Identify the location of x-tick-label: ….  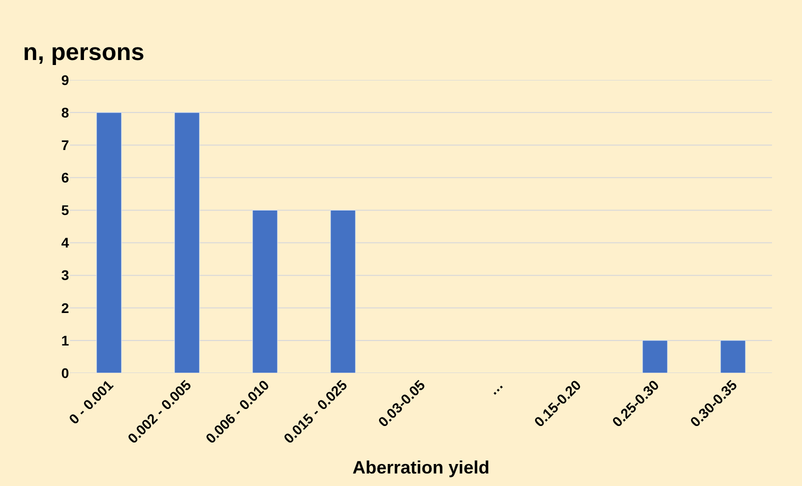
(495, 387).